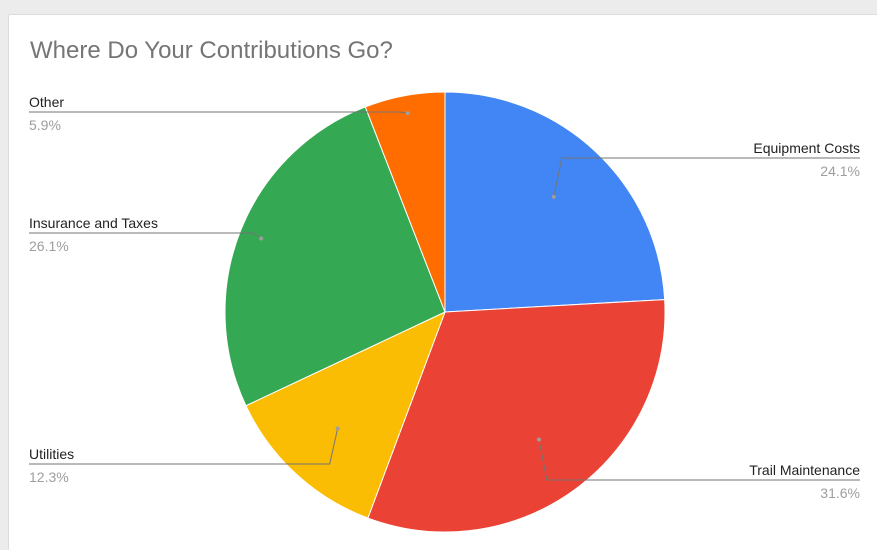 This screenshot has width=877, height=550. What do you see at coordinates (699, 460) in the screenshot?
I see `leader-line-trail-maintenance` at bounding box center [699, 460].